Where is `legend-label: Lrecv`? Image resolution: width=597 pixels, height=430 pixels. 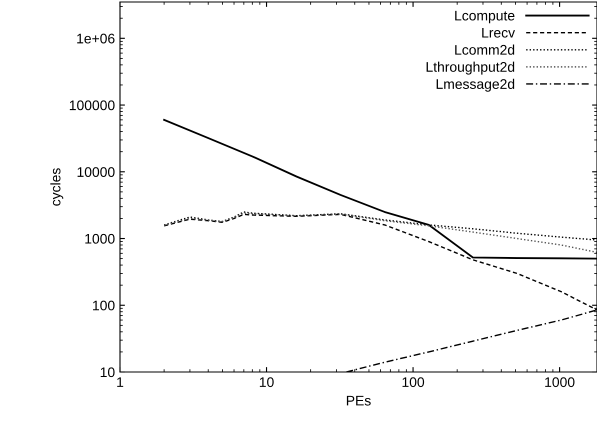 legend-label: Lrecv is located at coordinates (499, 33).